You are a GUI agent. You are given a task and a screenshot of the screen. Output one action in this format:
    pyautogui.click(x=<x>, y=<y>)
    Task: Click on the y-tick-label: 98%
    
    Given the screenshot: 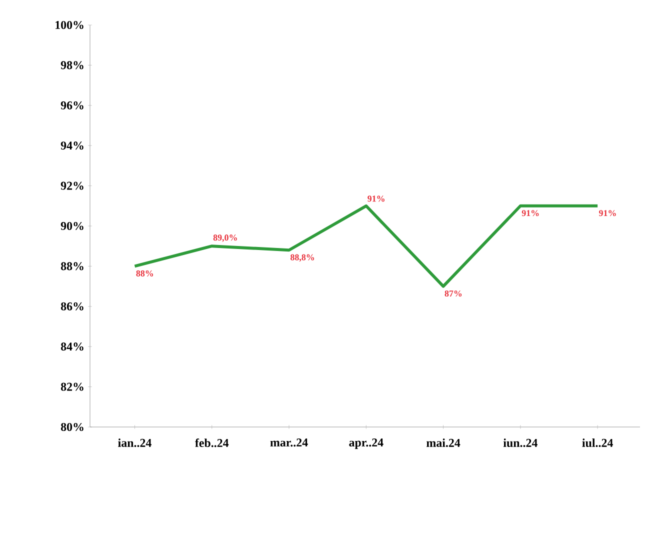 What is the action you would take?
    pyautogui.click(x=72, y=65)
    